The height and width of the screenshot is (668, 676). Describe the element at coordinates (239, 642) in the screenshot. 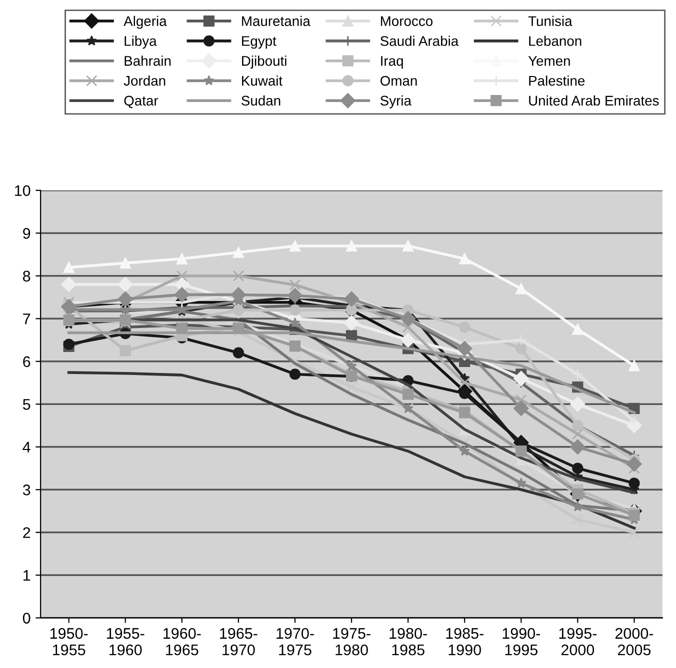

I see `x-tick-label: 1965- 1970` at that location.